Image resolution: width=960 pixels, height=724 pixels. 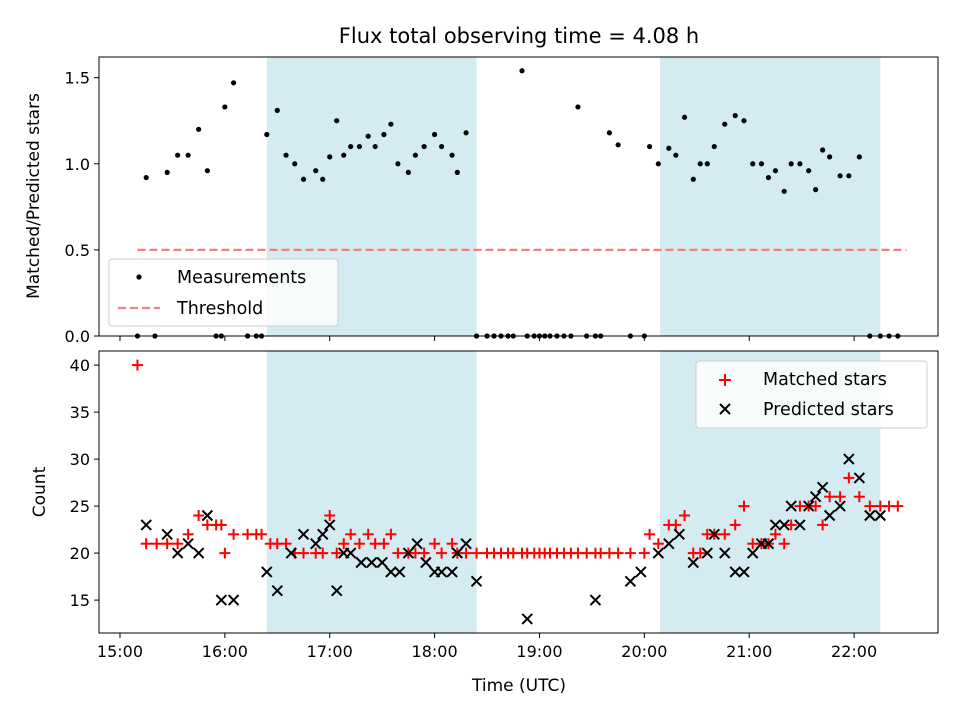 I want to click on x-tick-label: 15:00, so click(x=120, y=651).